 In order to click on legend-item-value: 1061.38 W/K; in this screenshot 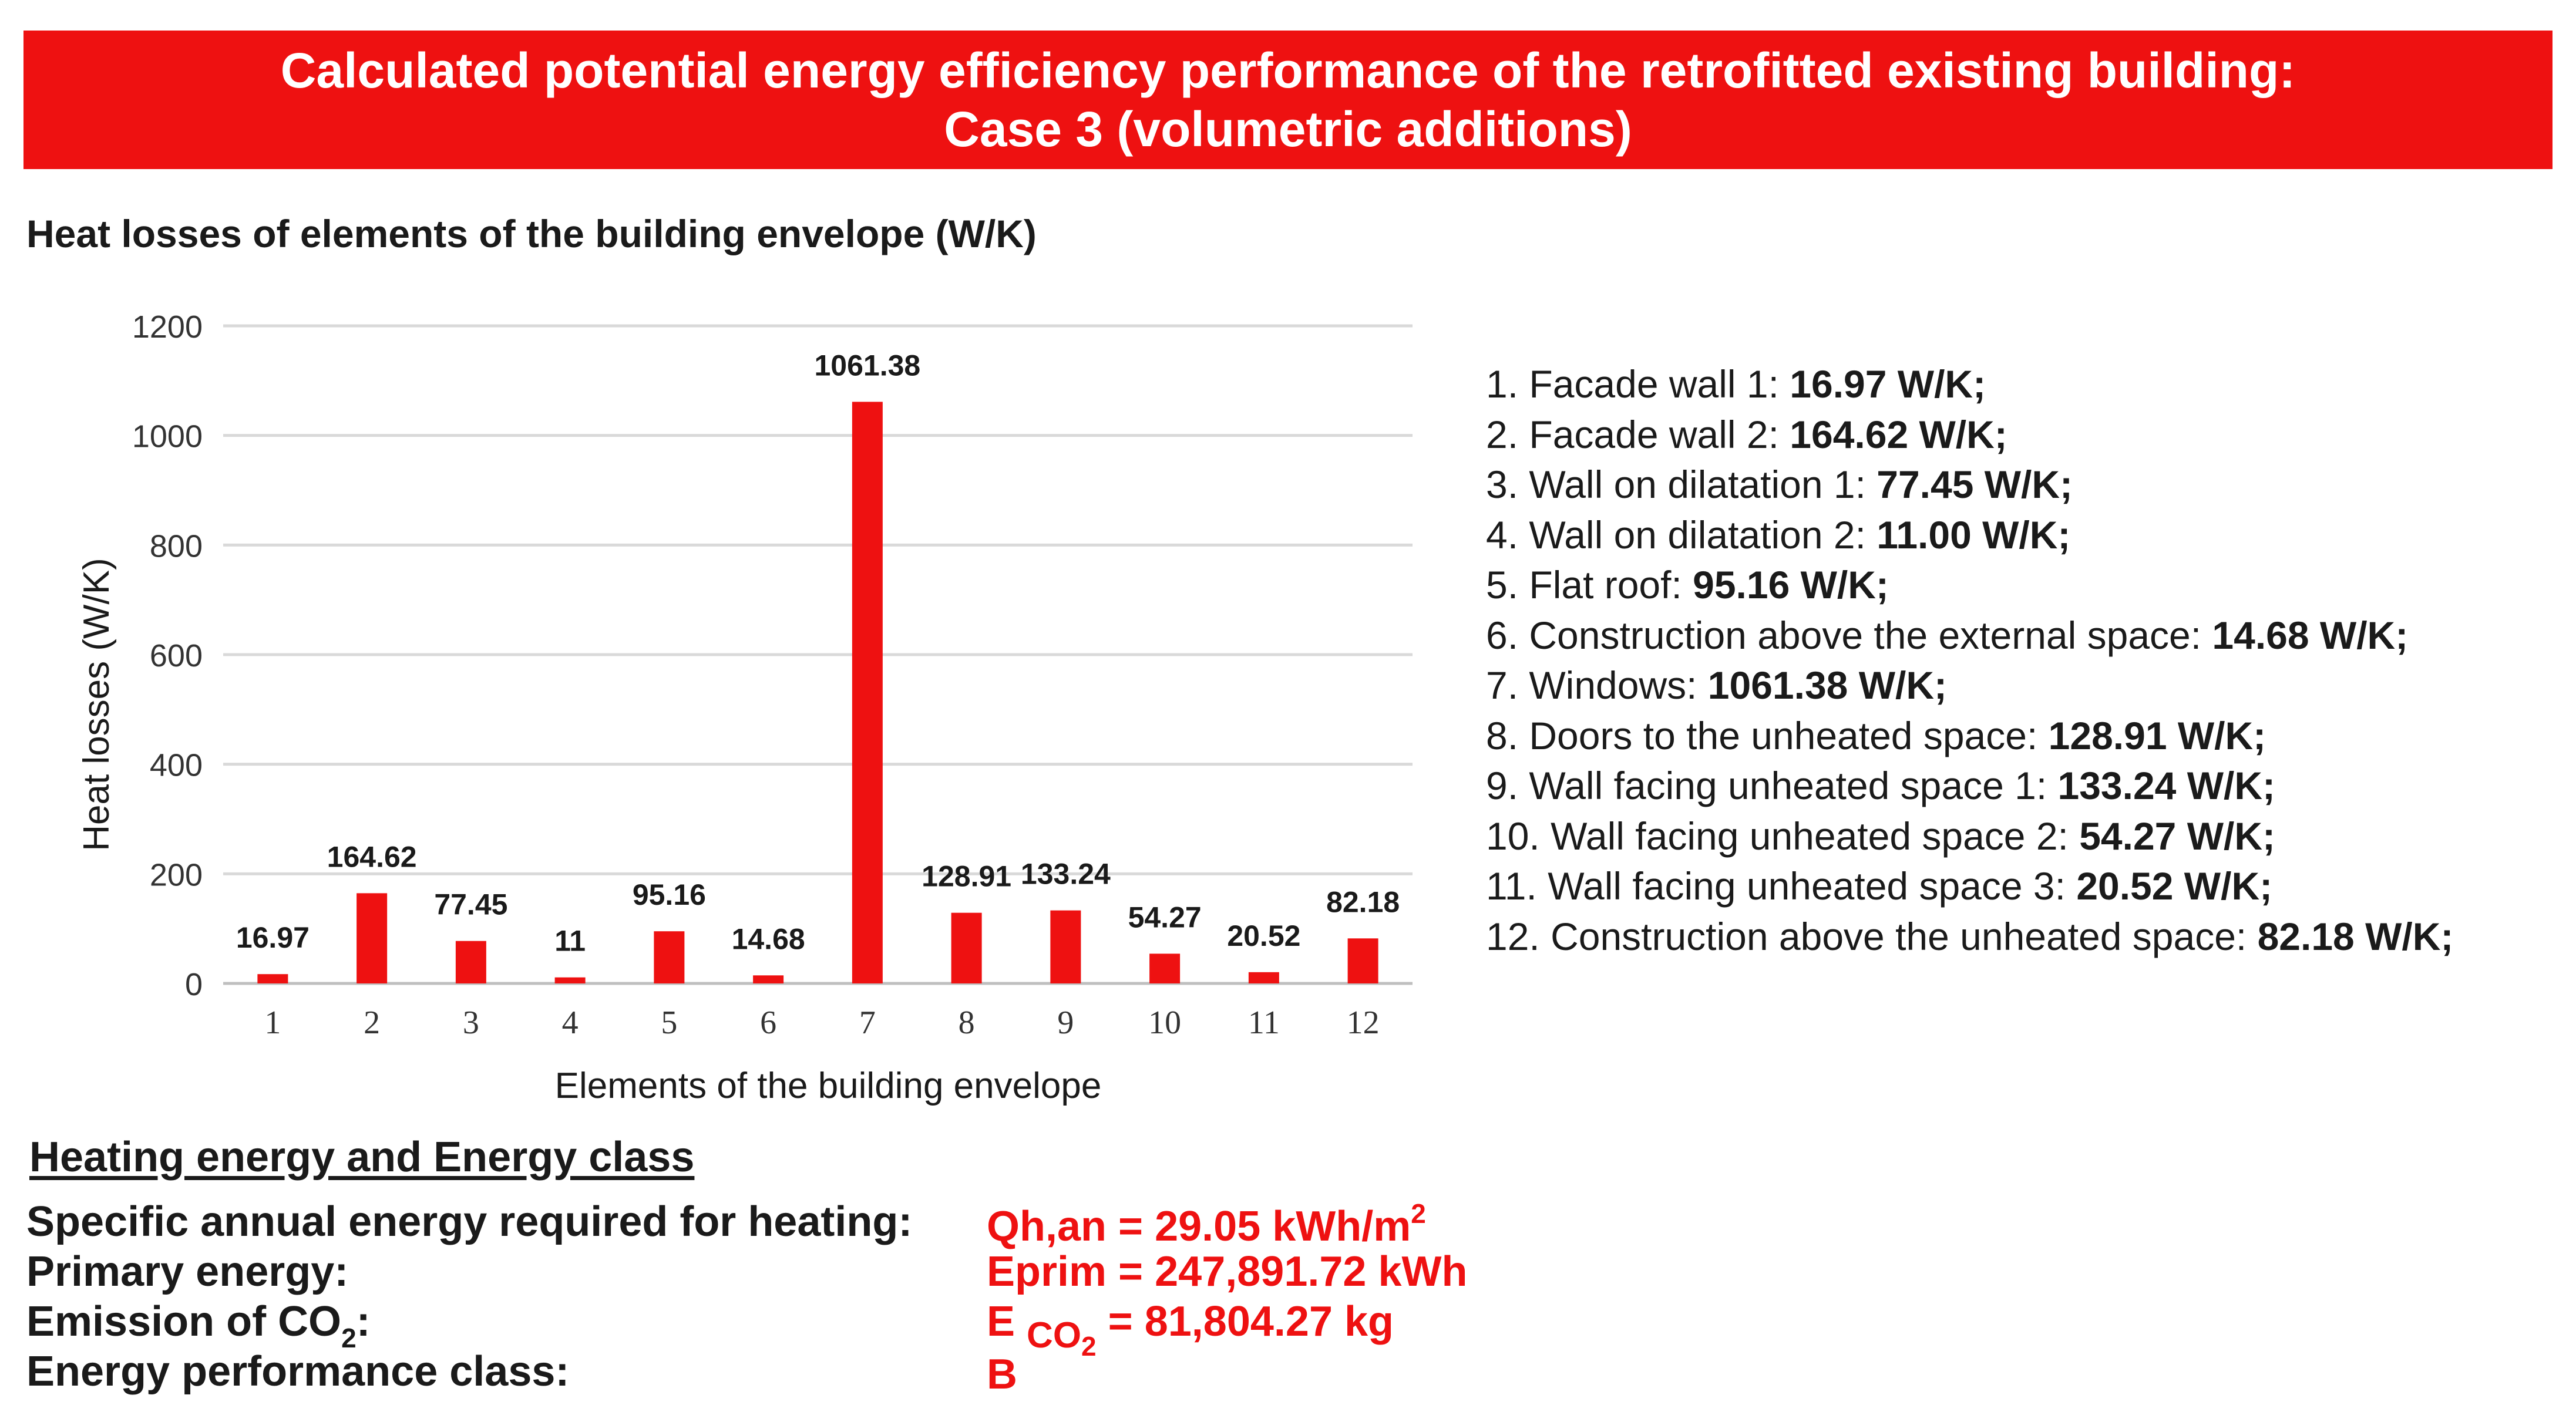, I will do `click(1827, 685)`.